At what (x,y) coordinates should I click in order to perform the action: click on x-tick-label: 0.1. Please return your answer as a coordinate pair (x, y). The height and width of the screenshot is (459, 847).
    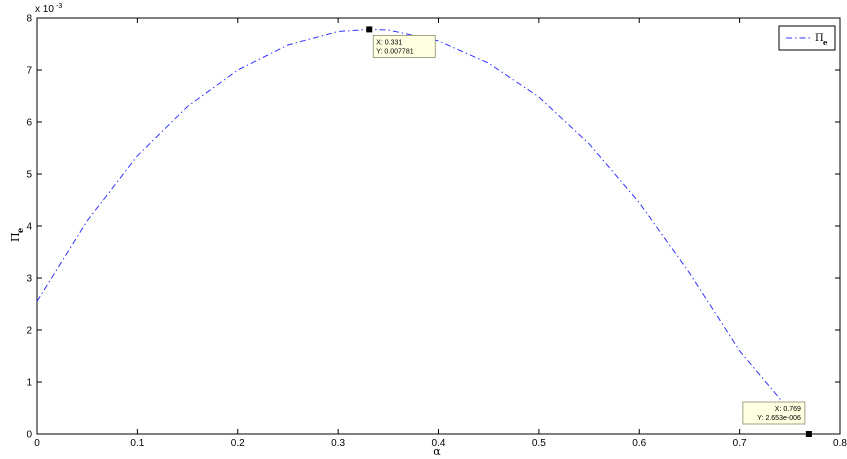
    Looking at the image, I should click on (137, 443).